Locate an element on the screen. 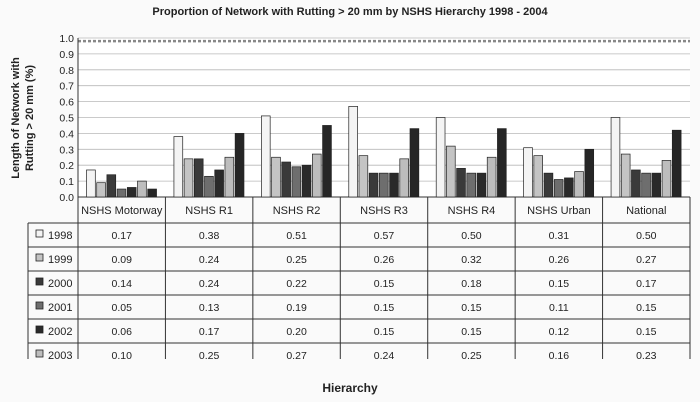 The height and width of the screenshot is (402, 700). data-label: 0.16 is located at coordinates (559, 356).